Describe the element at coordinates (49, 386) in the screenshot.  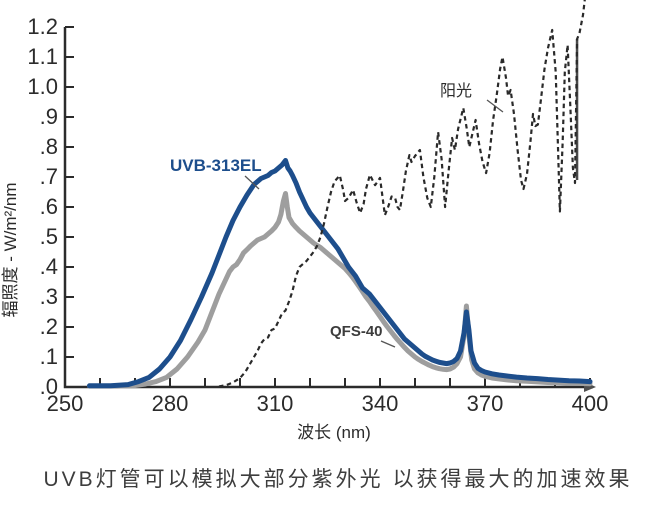
I see `y-tick-label: .0` at that location.